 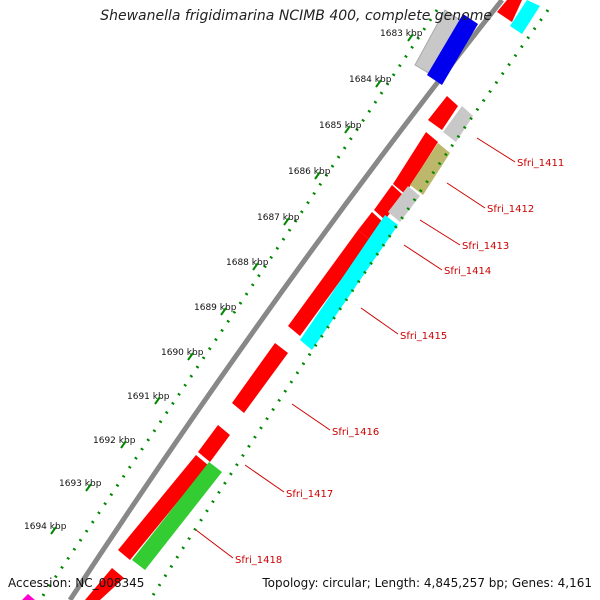 What do you see at coordinates (430, 169) in the screenshot?
I see `gene-olive` at bounding box center [430, 169].